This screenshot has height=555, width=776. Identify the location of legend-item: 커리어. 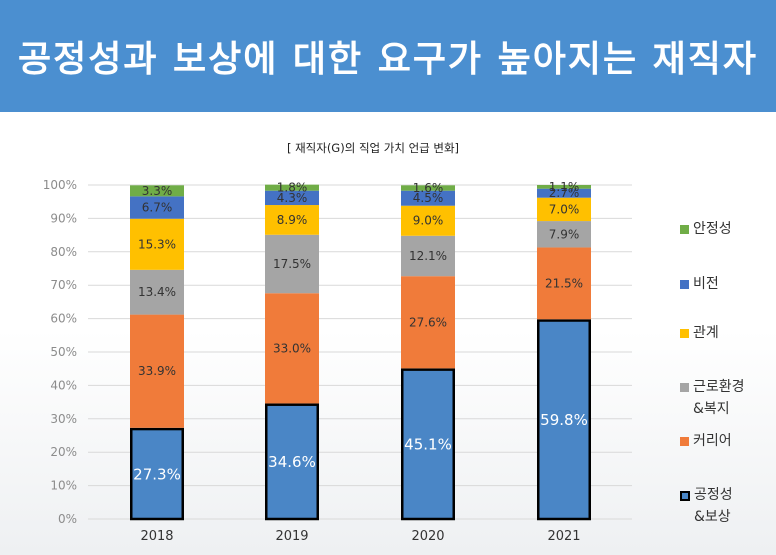
(706, 441).